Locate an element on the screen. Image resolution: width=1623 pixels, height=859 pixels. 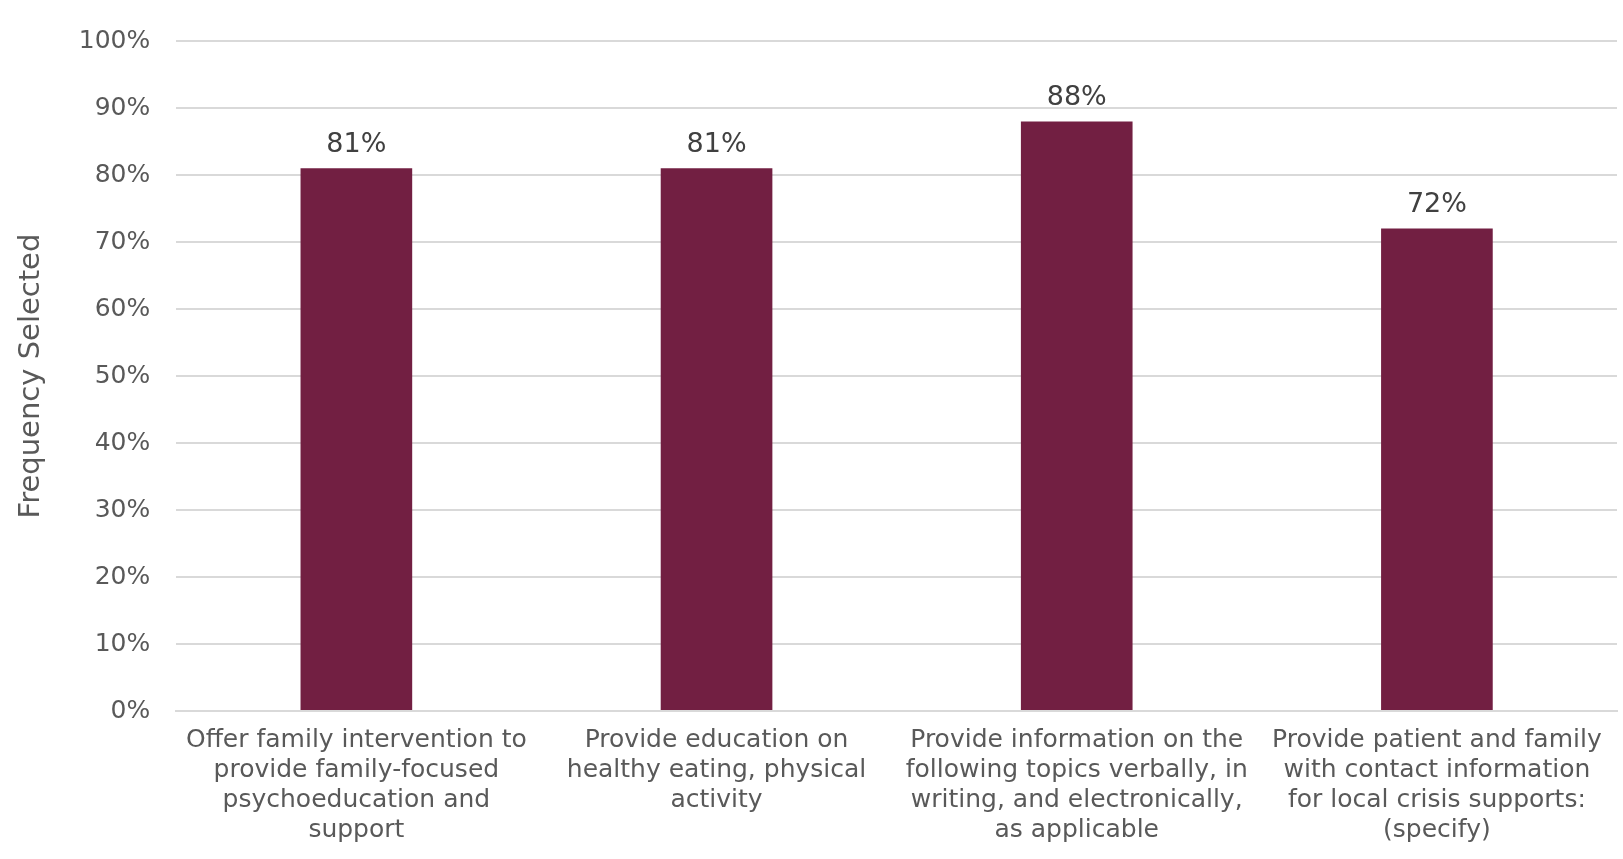
y-tick-label: 100% is located at coordinates (114, 39).